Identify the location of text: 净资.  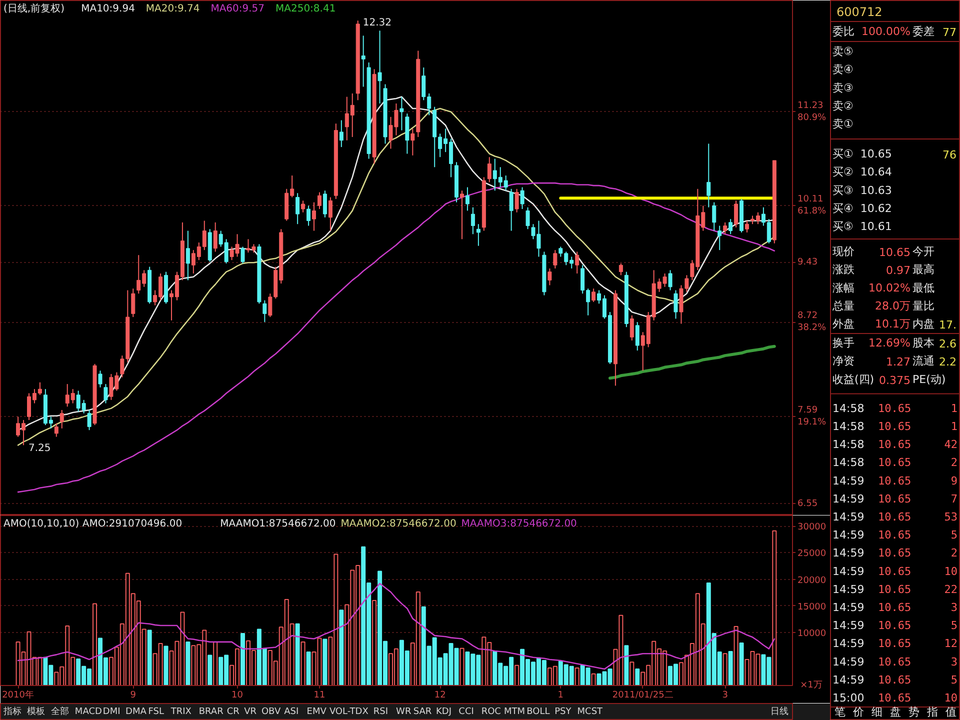
(843, 361).